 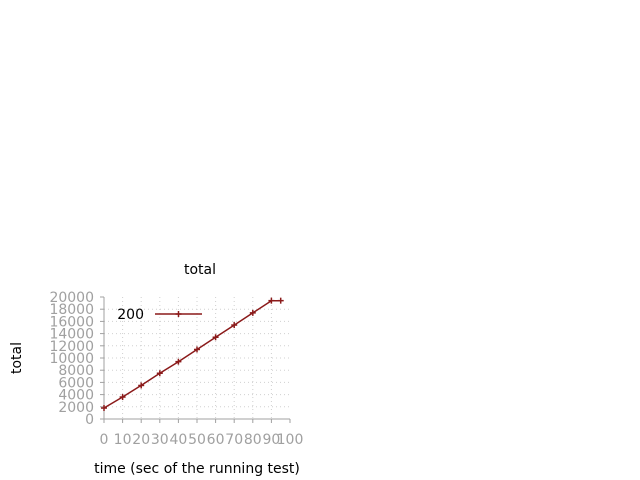 I want to click on x-tick-label: 70, so click(x=234, y=440).